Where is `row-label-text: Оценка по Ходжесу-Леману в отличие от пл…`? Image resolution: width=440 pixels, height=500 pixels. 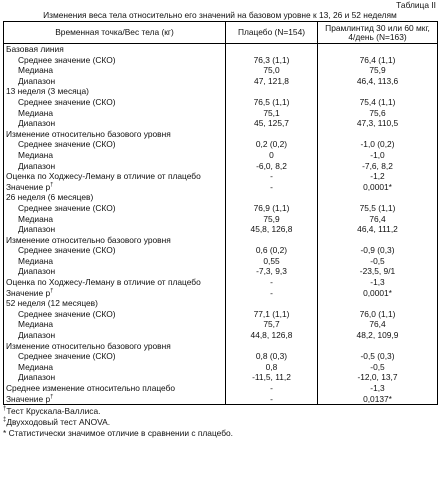 row-label-text: Оценка по Ходжесу-Леману в отличие от пл… is located at coordinates (103, 282).